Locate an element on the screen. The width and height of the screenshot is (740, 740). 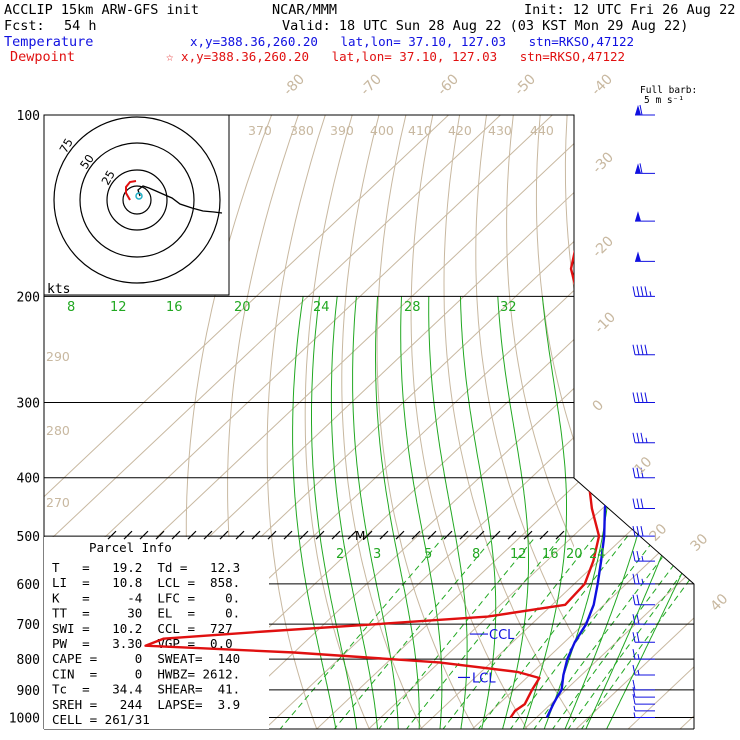
mixing-ratio-label: 16 is located at coordinates (550, 554).